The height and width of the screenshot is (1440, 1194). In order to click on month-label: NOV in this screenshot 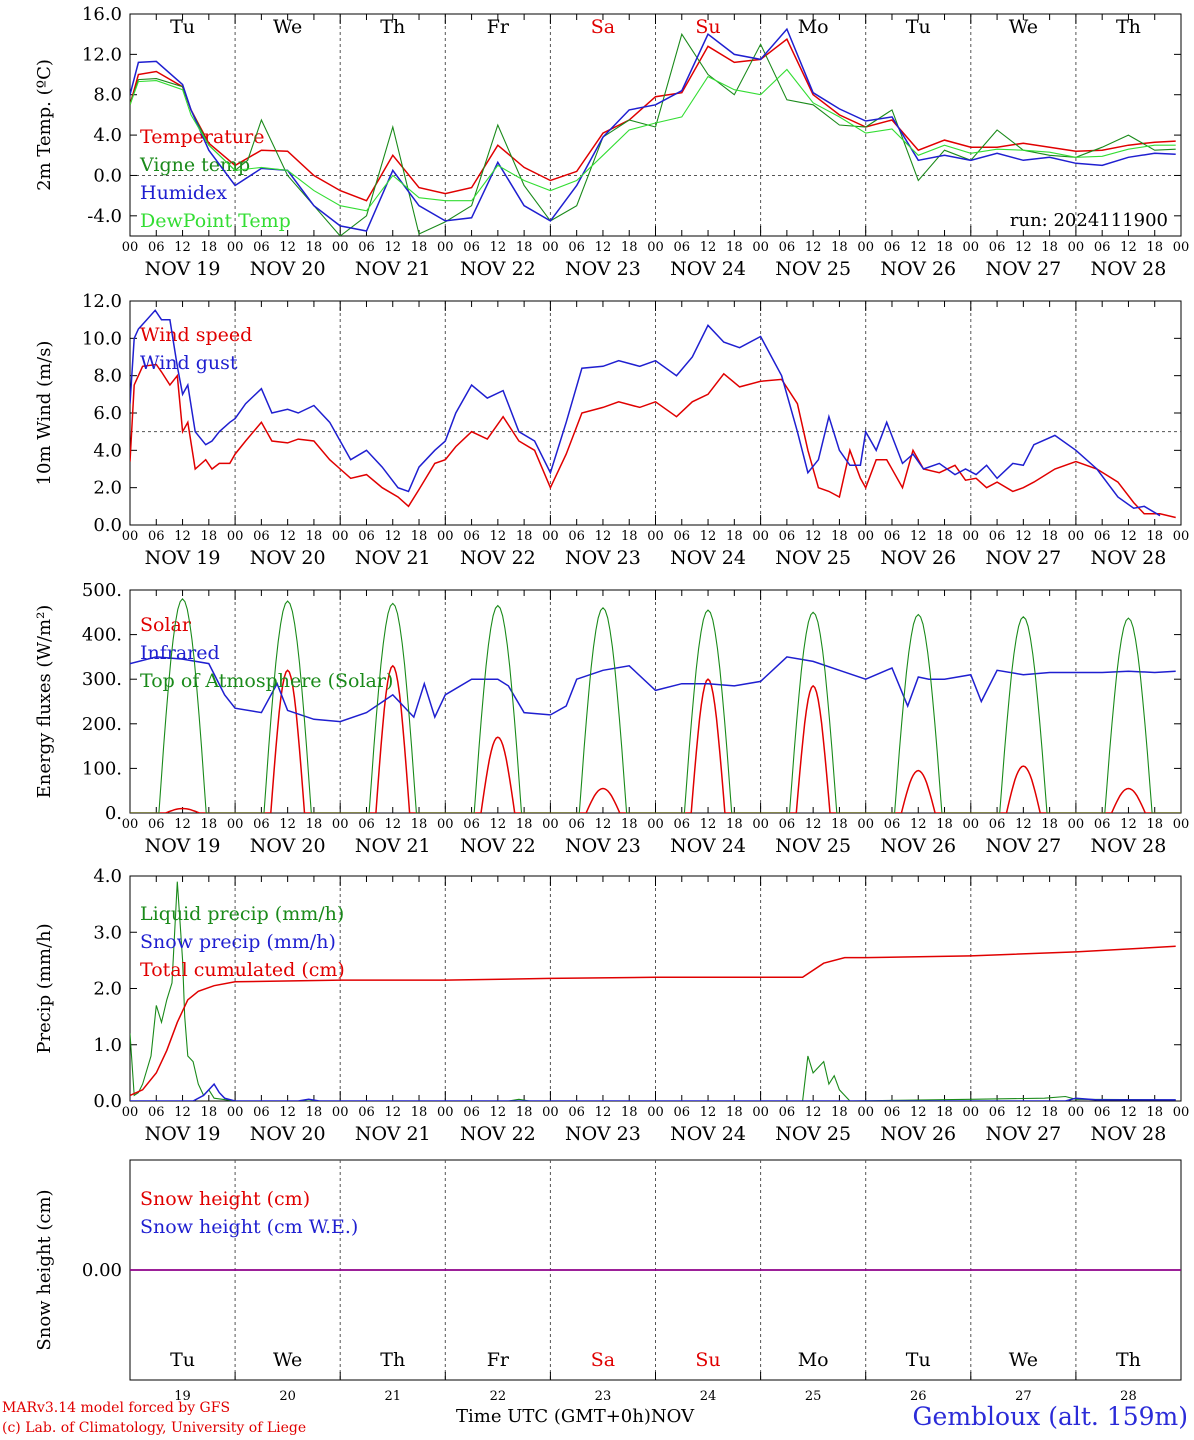, I will do `click(672, 1416)`.